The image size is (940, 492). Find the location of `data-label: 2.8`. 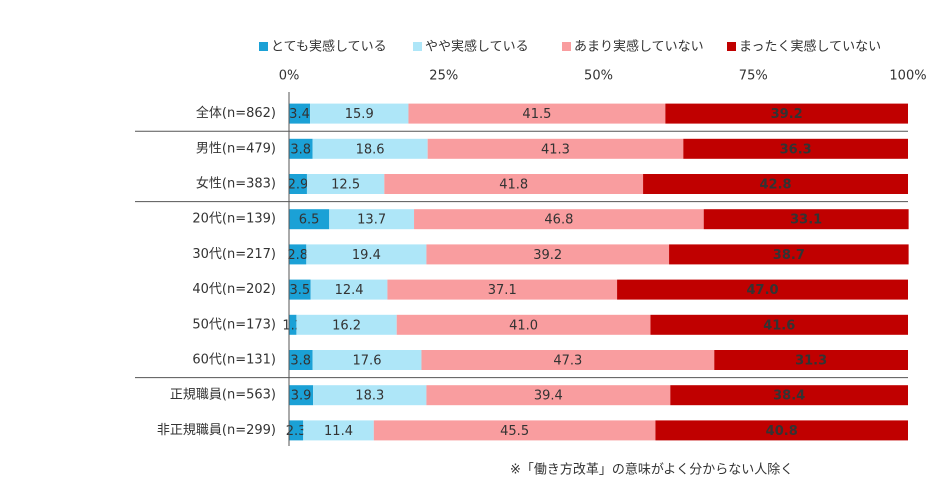

data-label: 2.8 is located at coordinates (297, 255).